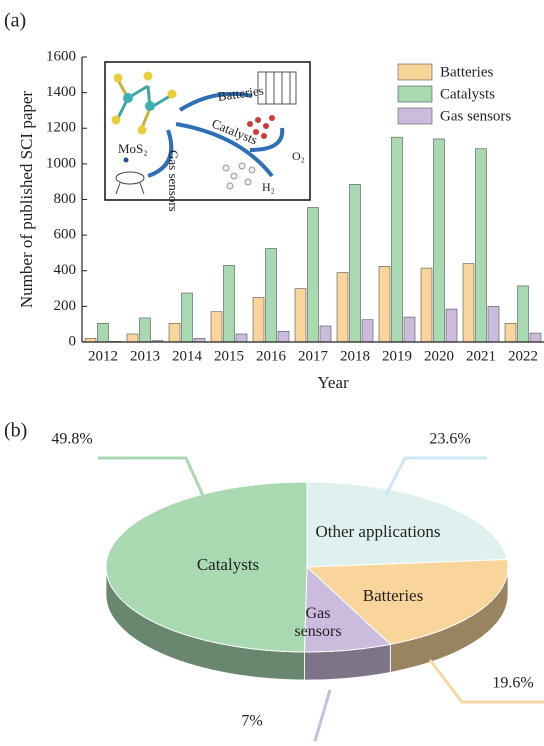 This screenshot has height=746, width=544. What do you see at coordinates (173, 181) in the screenshot?
I see `inset-label: Gas sensors` at bounding box center [173, 181].